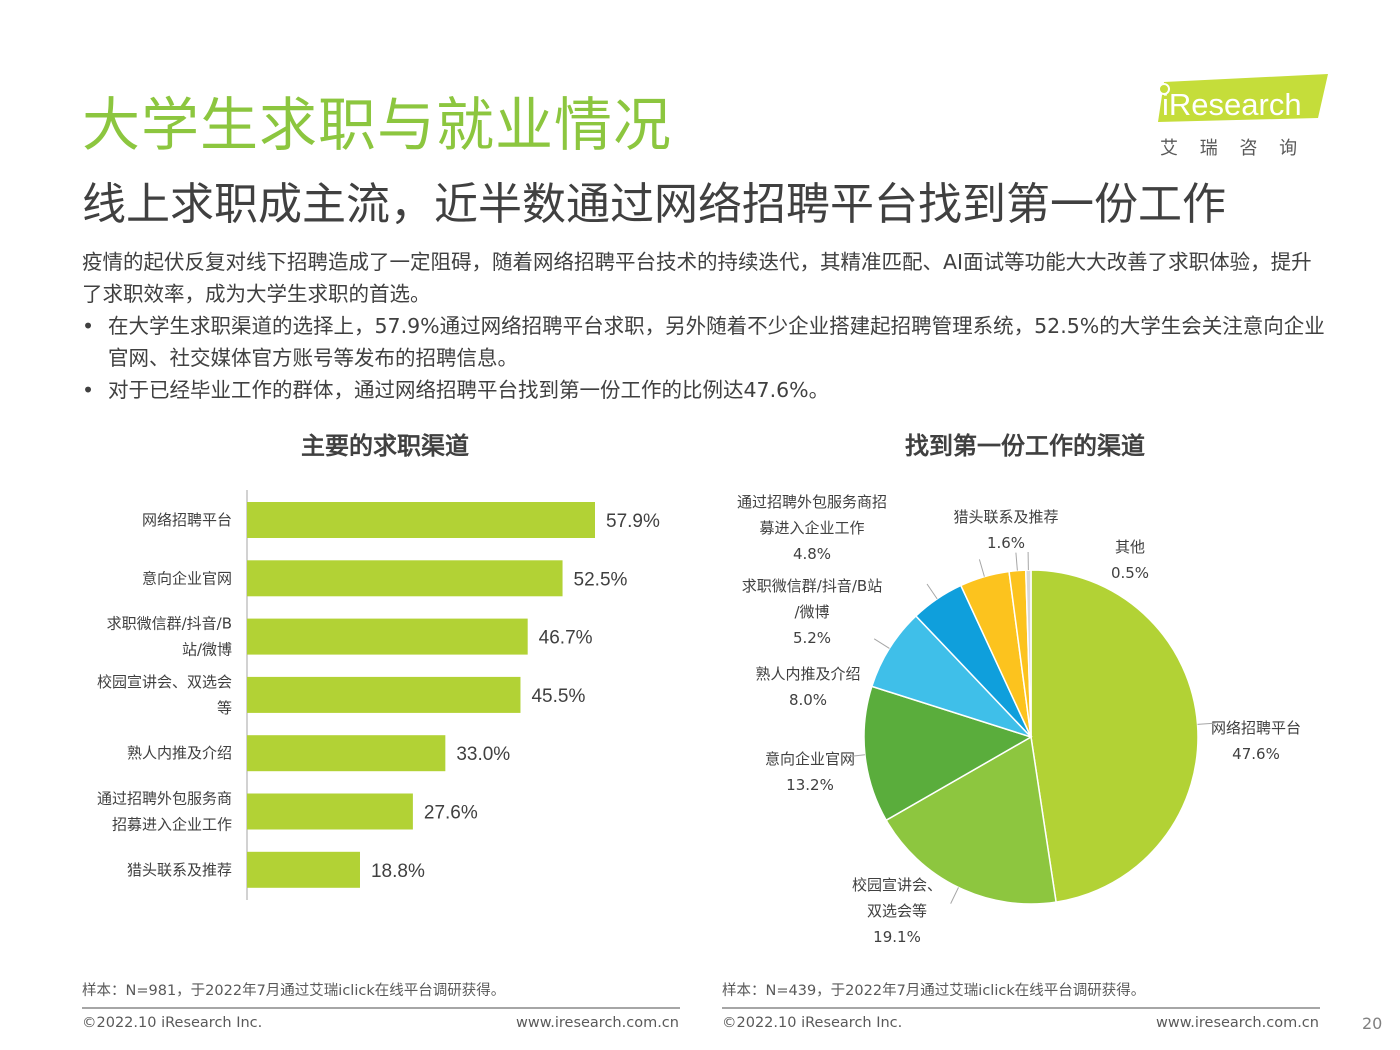 The height and width of the screenshot is (1050, 1400). What do you see at coordinates (812, 502) in the screenshot?
I see `pie-category-label: 通过招聘外包服务商招` at bounding box center [812, 502].